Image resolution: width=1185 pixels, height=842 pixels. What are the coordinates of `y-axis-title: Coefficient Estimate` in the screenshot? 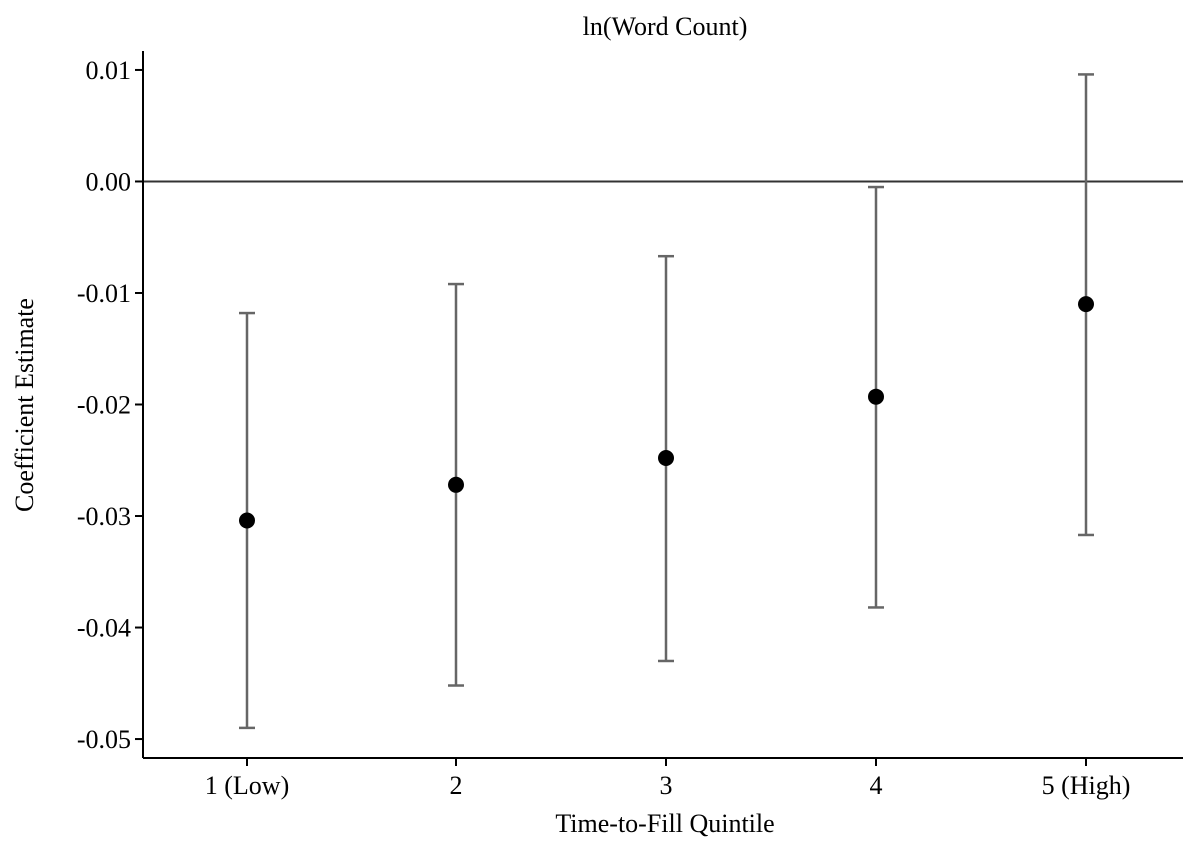 It's located at (24, 405).